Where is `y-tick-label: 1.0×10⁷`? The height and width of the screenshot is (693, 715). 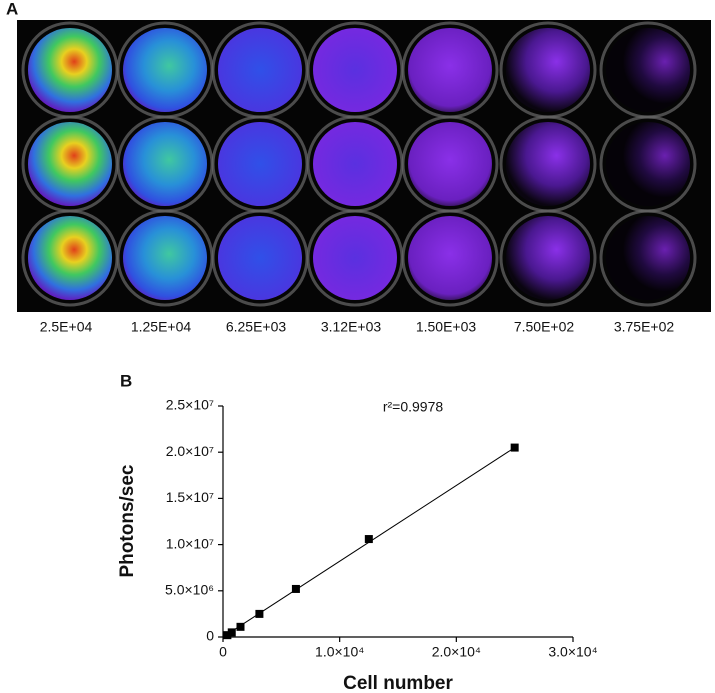 y-tick-label: 1.0×10⁷ is located at coordinates (190, 543).